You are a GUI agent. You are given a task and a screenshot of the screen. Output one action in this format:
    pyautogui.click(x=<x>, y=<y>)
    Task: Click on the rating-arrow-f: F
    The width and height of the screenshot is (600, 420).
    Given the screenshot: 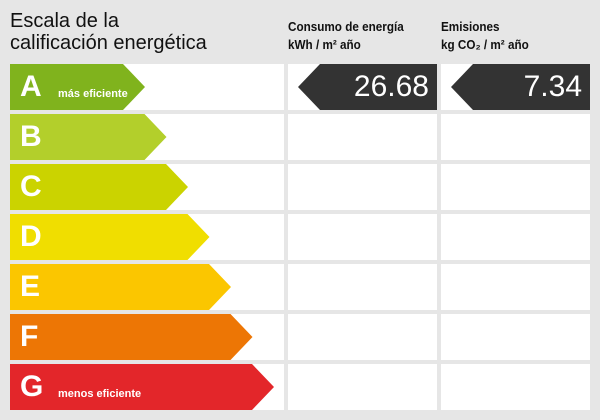 What is the action you would take?
    pyautogui.click(x=131, y=337)
    